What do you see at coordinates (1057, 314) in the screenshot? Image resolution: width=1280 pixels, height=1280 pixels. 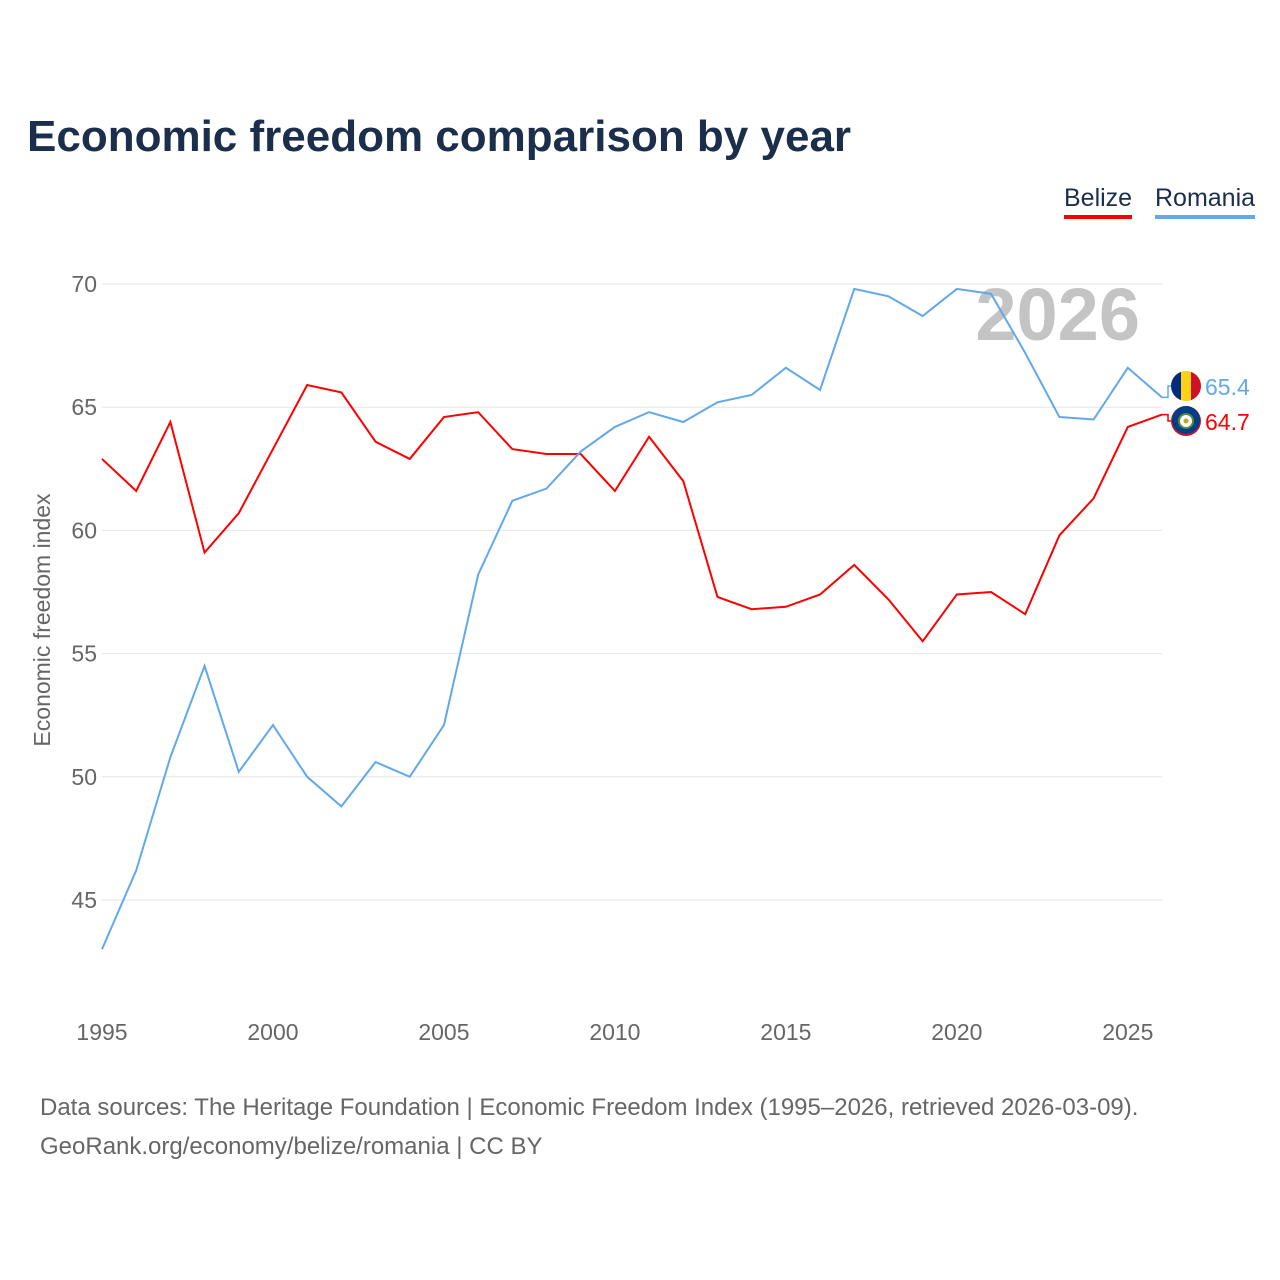 I see `year-watermark: 2026` at bounding box center [1057, 314].